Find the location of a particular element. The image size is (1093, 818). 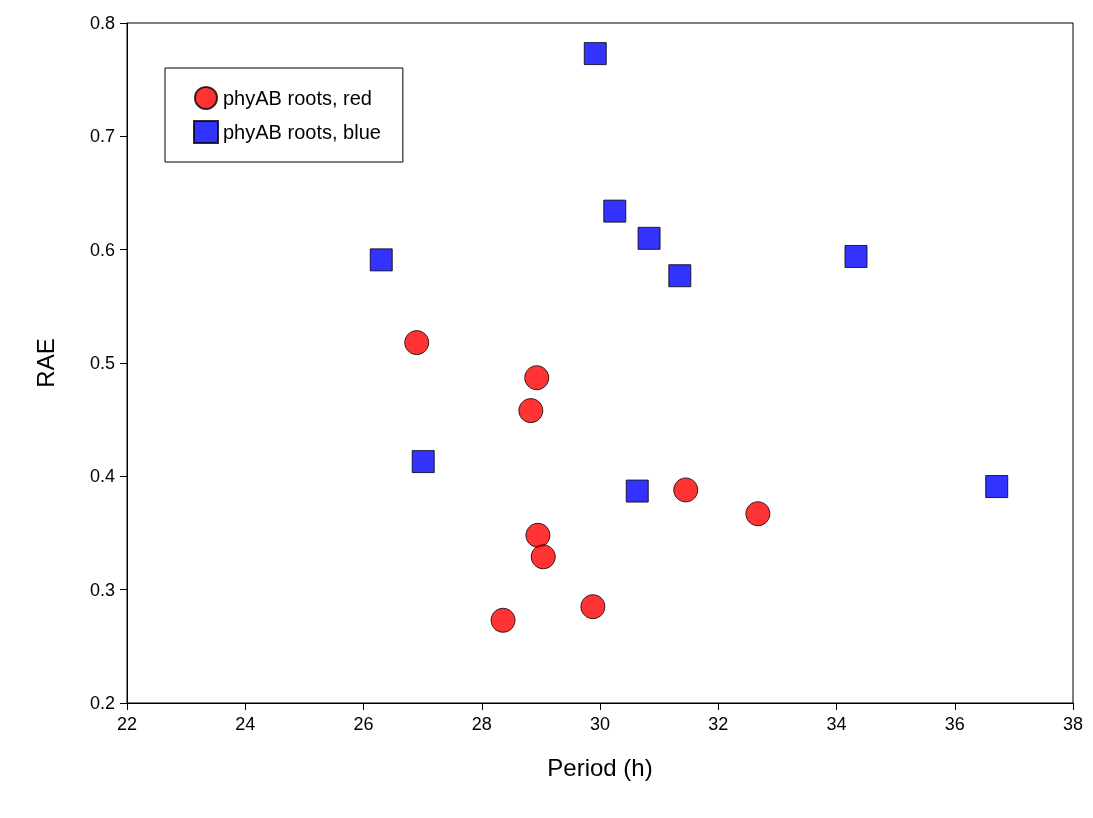

legend-label: phyAB roots, blue is located at coordinates (302, 132).